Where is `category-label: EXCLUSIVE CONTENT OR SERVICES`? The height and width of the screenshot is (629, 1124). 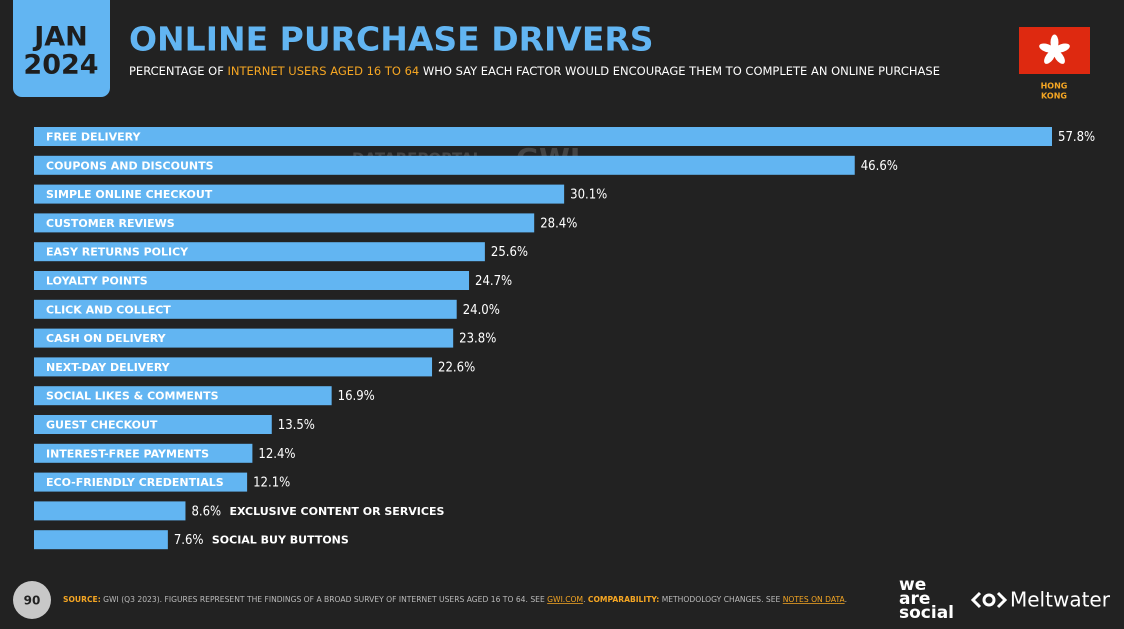 category-label: EXCLUSIVE CONTENT OR SERVICES is located at coordinates (336, 511).